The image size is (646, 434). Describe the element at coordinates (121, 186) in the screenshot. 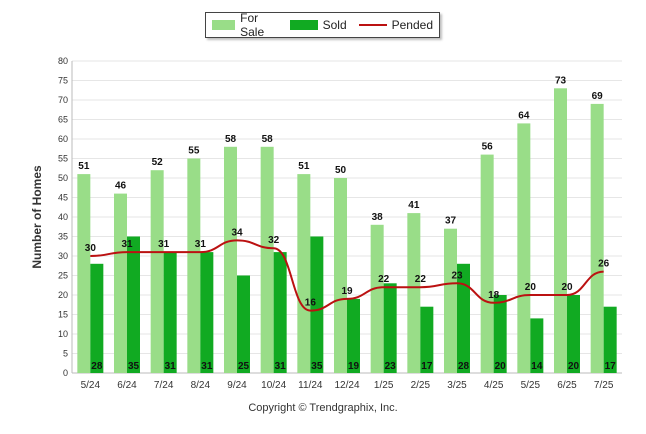

I see `data-label-for-sale: 46` at that location.